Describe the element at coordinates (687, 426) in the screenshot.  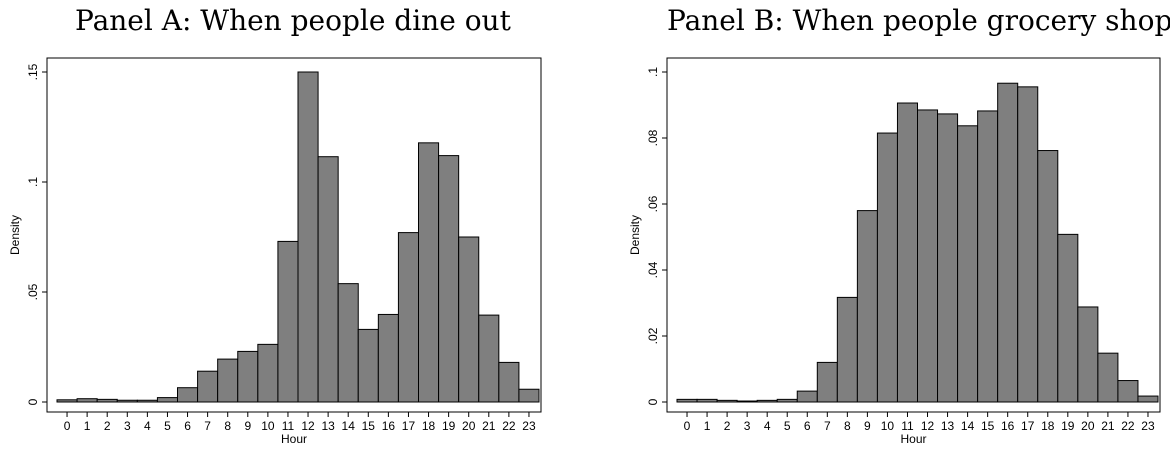
I see `panel-b-xtick-label-0: 0` at that location.